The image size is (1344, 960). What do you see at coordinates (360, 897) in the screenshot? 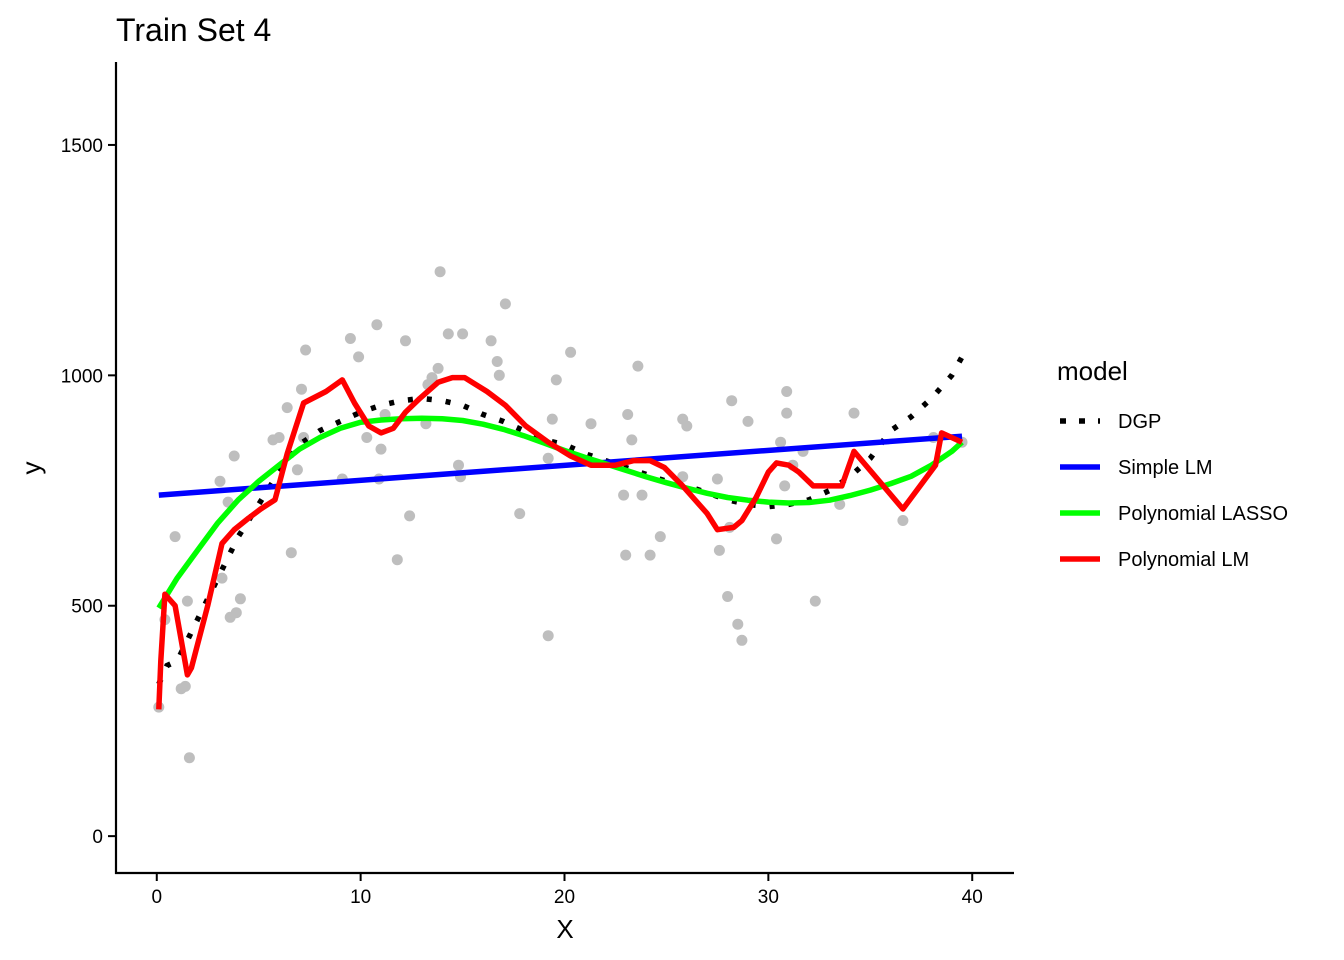
I see `x-tick-label: 10` at bounding box center [360, 897].